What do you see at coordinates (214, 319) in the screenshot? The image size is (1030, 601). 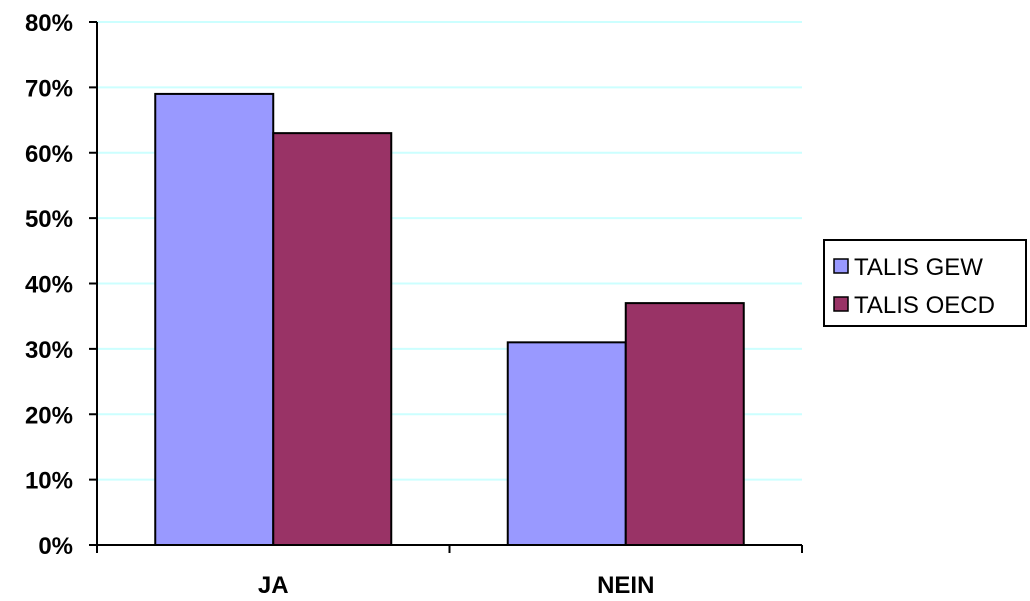 I see `bar-talis-gew-ja` at bounding box center [214, 319].